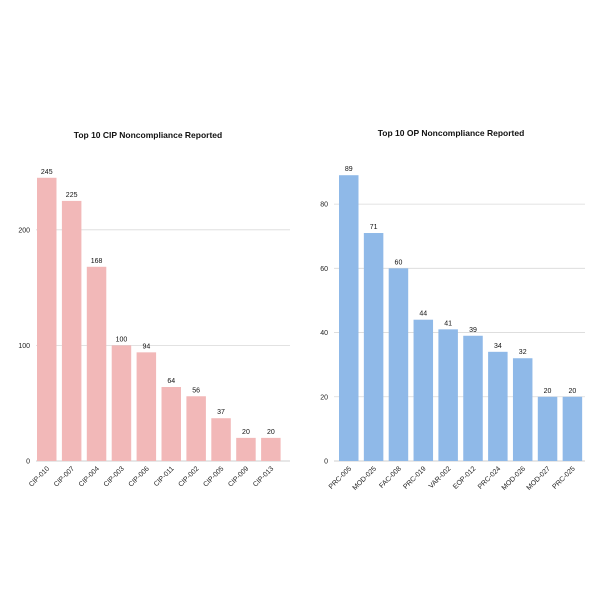  What do you see at coordinates (440, 477) in the screenshot?
I see `category-label: VAR-002` at bounding box center [440, 477].